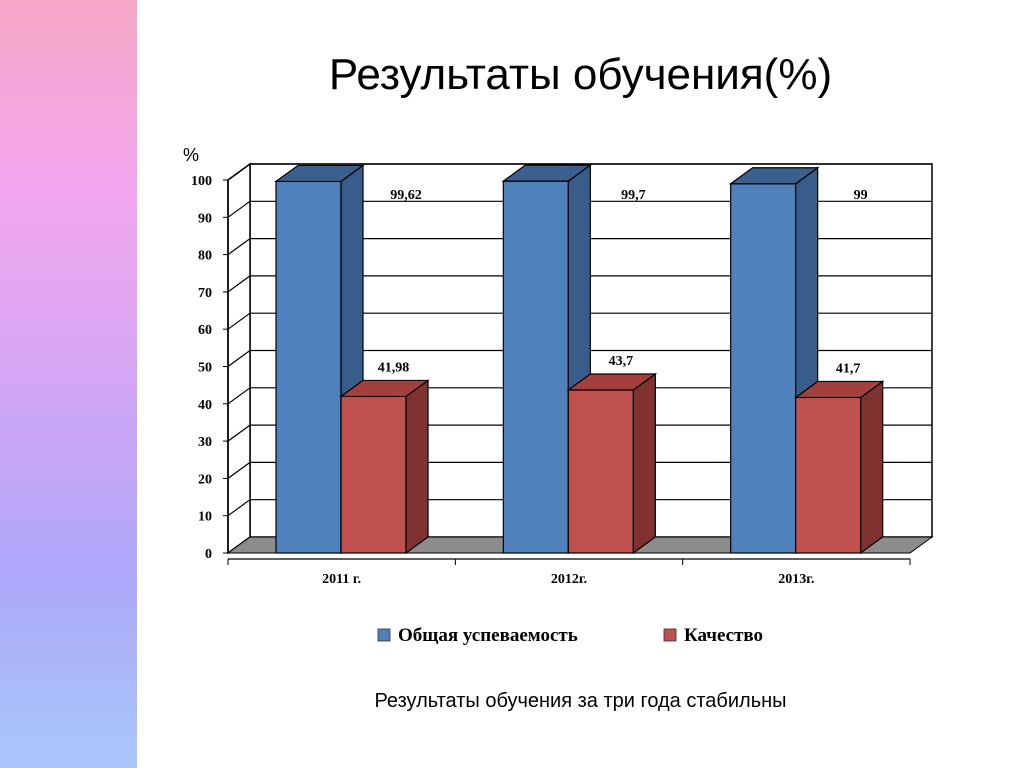 The height and width of the screenshot is (768, 1024). What do you see at coordinates (68, 384) in the screenshot?
I see `decorative-side-band` at bounding box center [68, 384].